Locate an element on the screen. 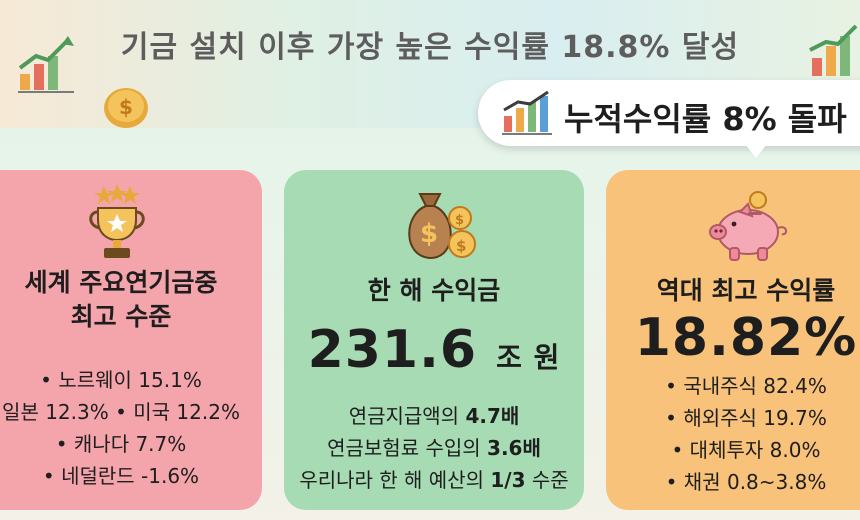  badge-text: 누적수익률 8% 돌파 is located at coordinates (705, 119).